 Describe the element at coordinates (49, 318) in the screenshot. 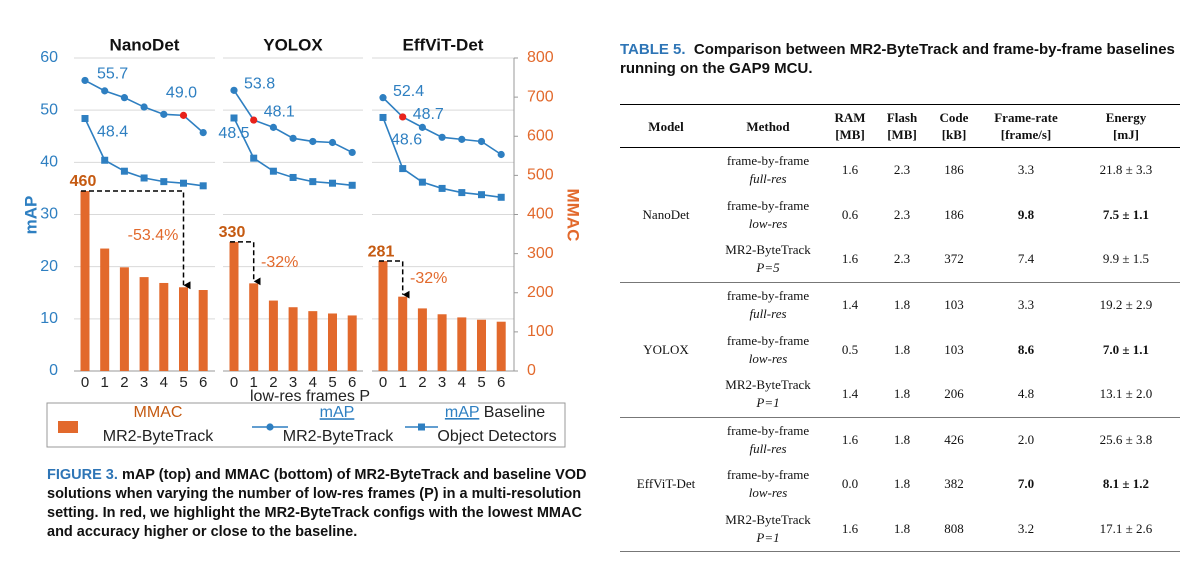

I see `y-tick-label: 10` at that location.